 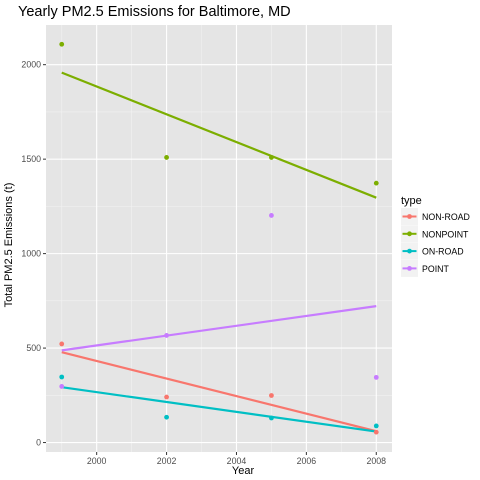 What do you see at coordinates (376, 461) in the screenshot?
I see `x-tick-label: 2008` at bounding box center [376, 461].